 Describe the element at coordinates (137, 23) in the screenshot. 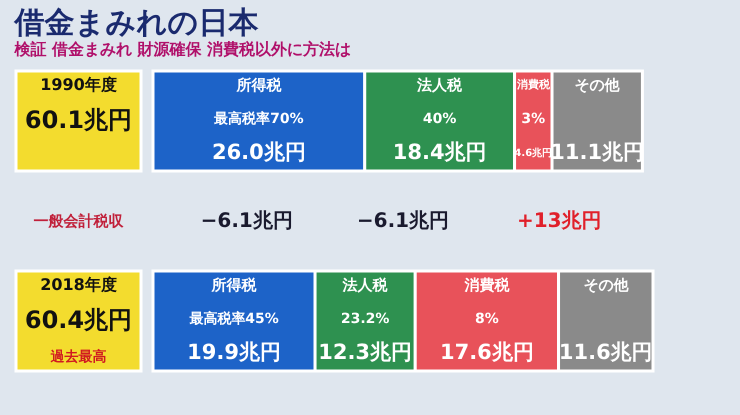

I see `text: 借金まみれの日本` at that location.